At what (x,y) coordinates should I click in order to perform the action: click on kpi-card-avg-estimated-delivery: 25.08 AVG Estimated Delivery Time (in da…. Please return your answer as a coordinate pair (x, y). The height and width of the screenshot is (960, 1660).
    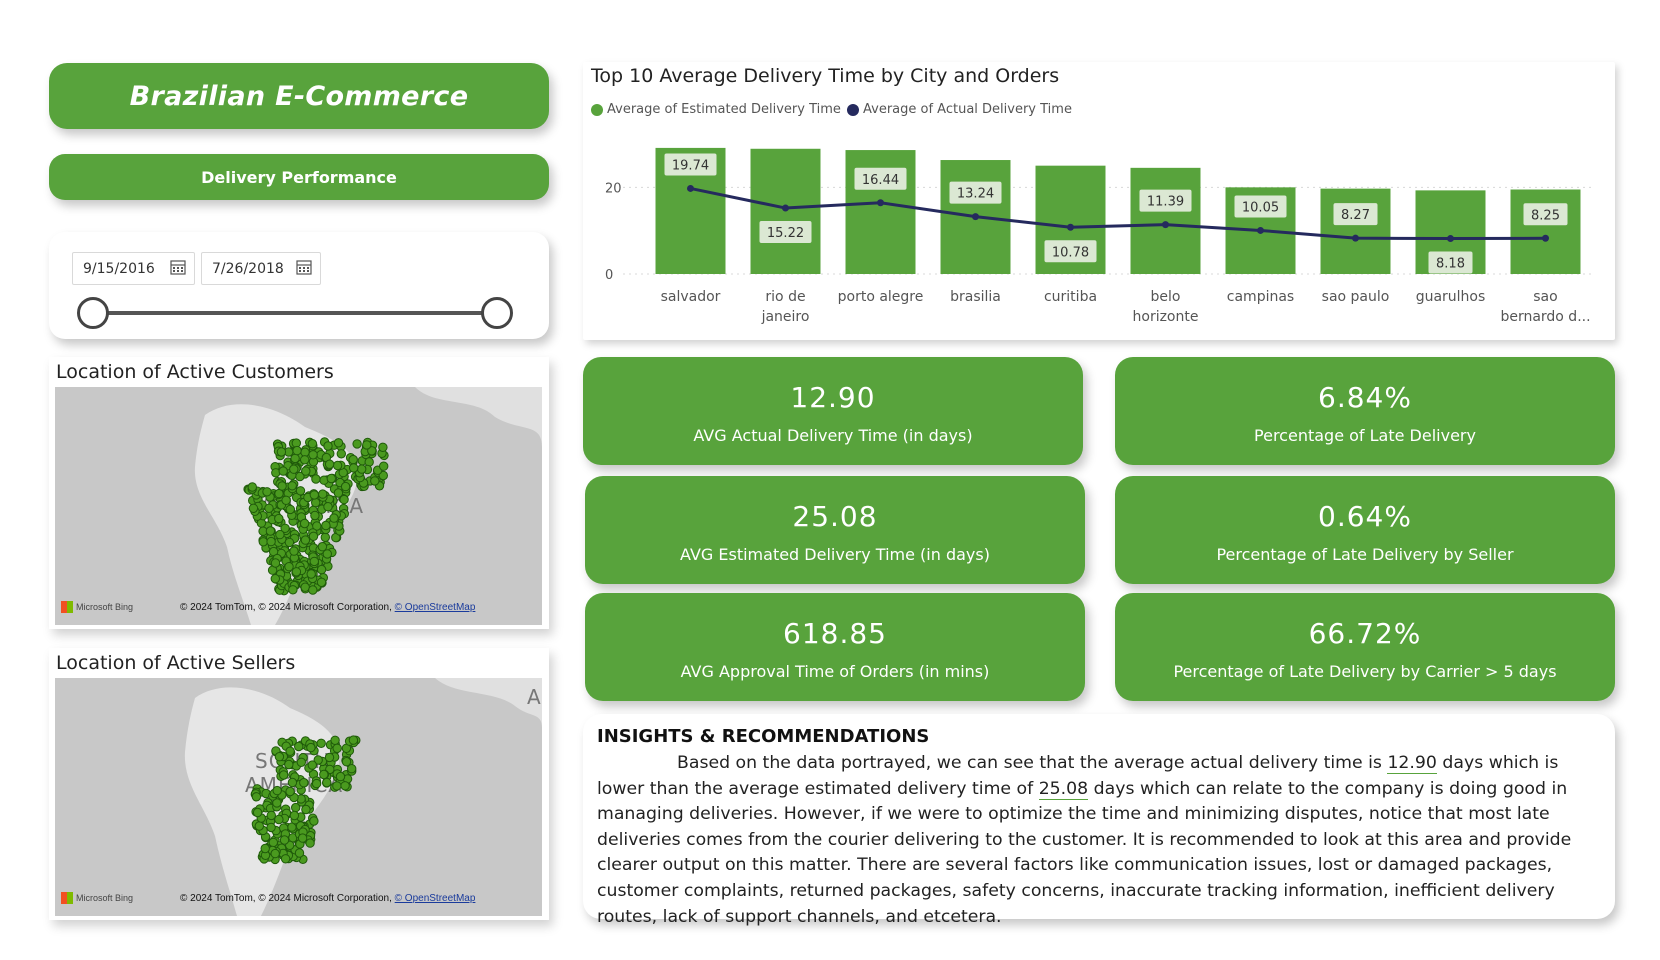
    Looking at the image, I should click on (835, 530).